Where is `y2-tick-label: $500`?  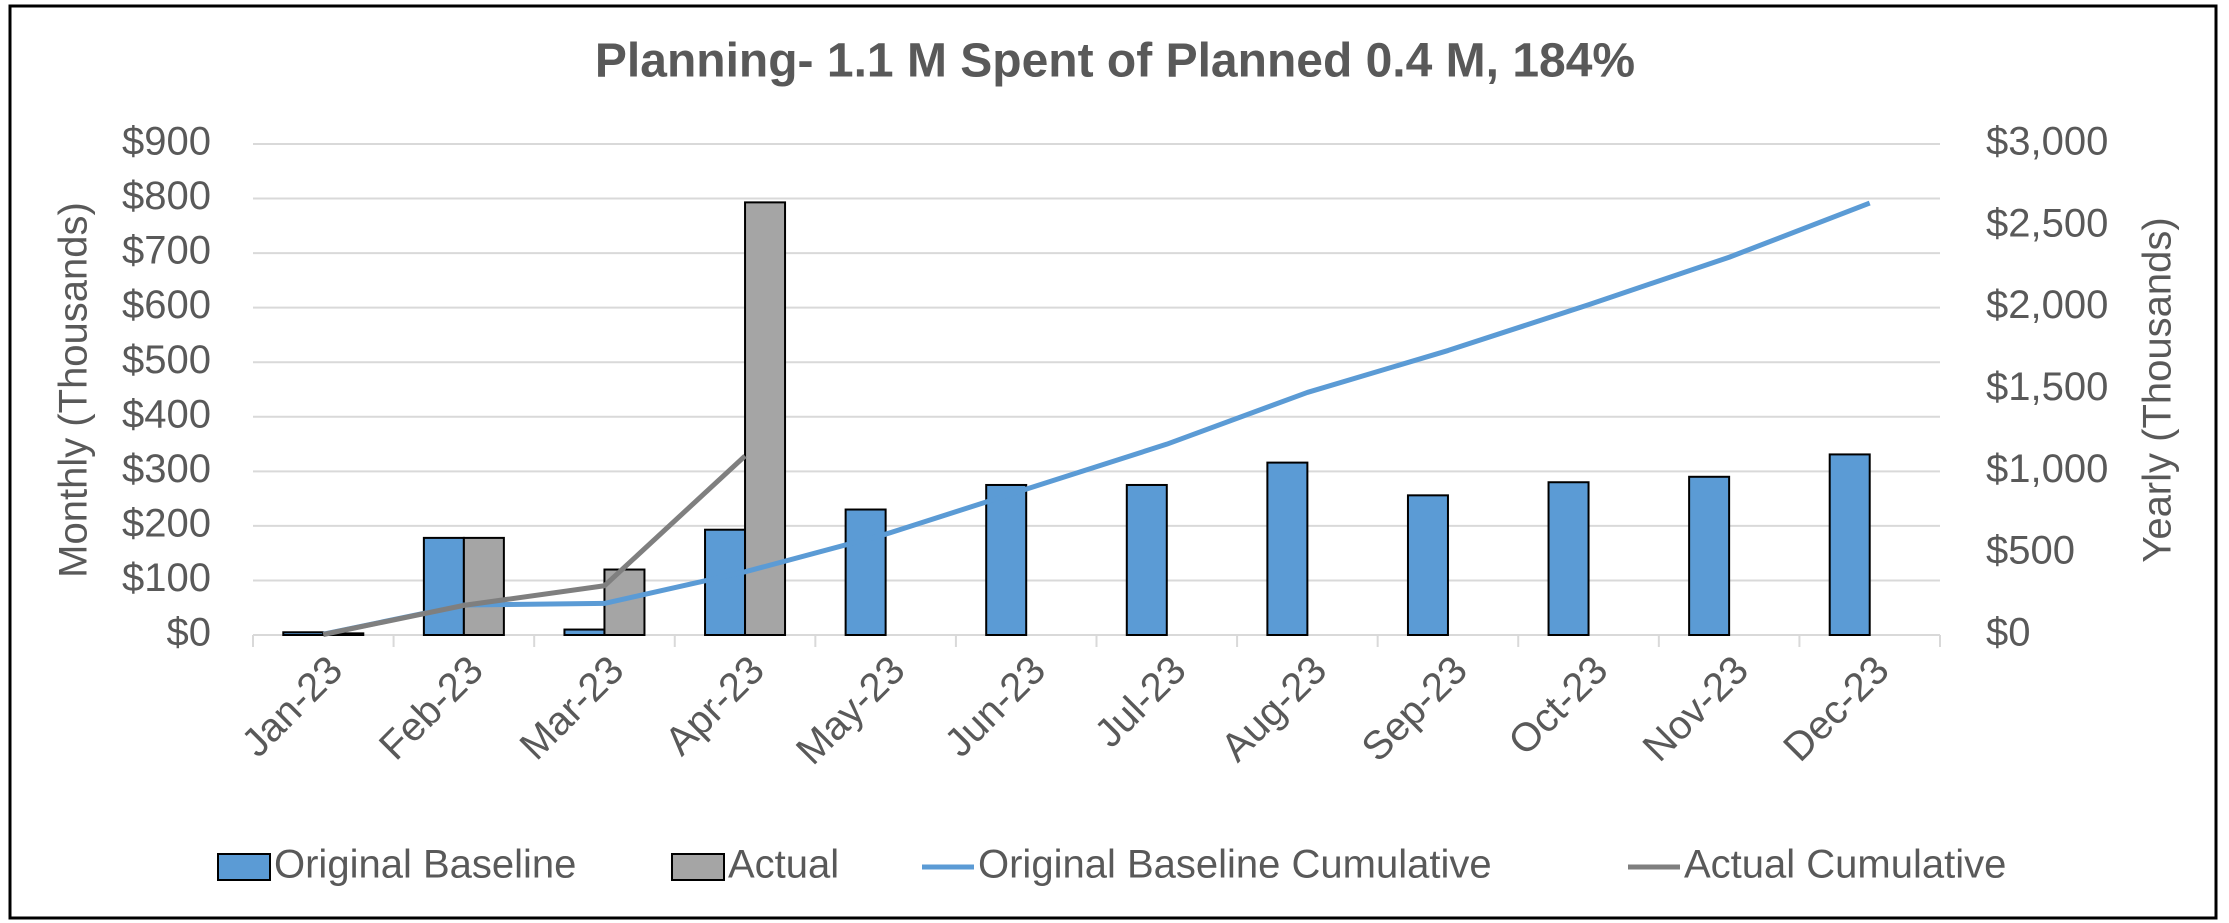
y2-tick-label: $500 is located at coordinates (2030, 551).